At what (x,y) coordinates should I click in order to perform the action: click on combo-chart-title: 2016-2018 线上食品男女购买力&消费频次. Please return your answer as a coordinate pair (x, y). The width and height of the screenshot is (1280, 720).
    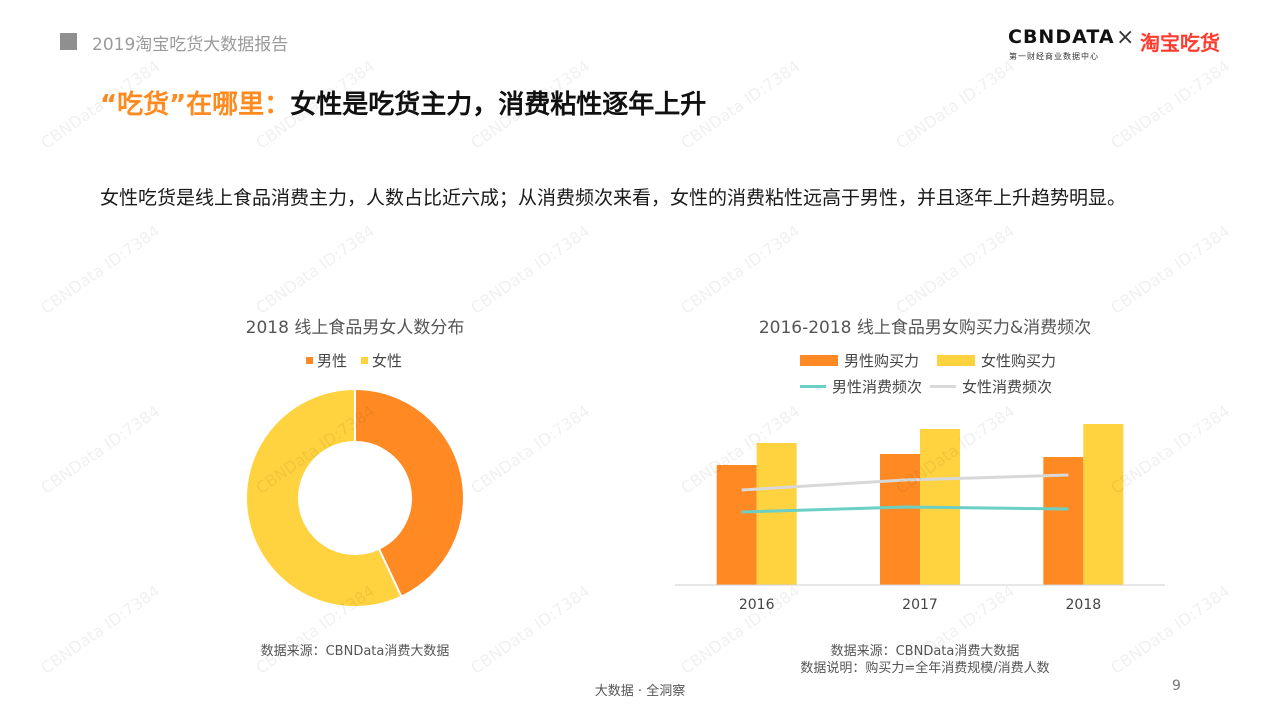
    Looking at the image, I should click on (925, 328).